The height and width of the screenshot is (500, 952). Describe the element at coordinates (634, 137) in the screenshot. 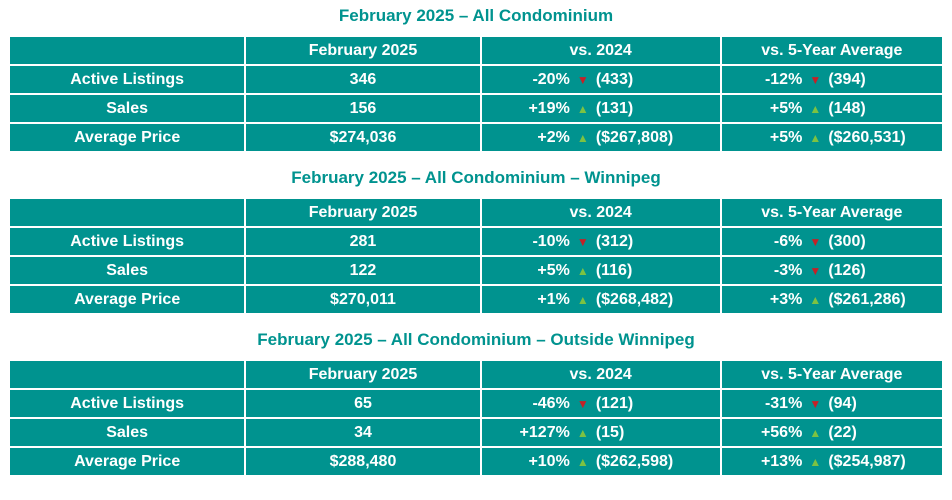

I see `reference-value: ($267,808)` at that location.